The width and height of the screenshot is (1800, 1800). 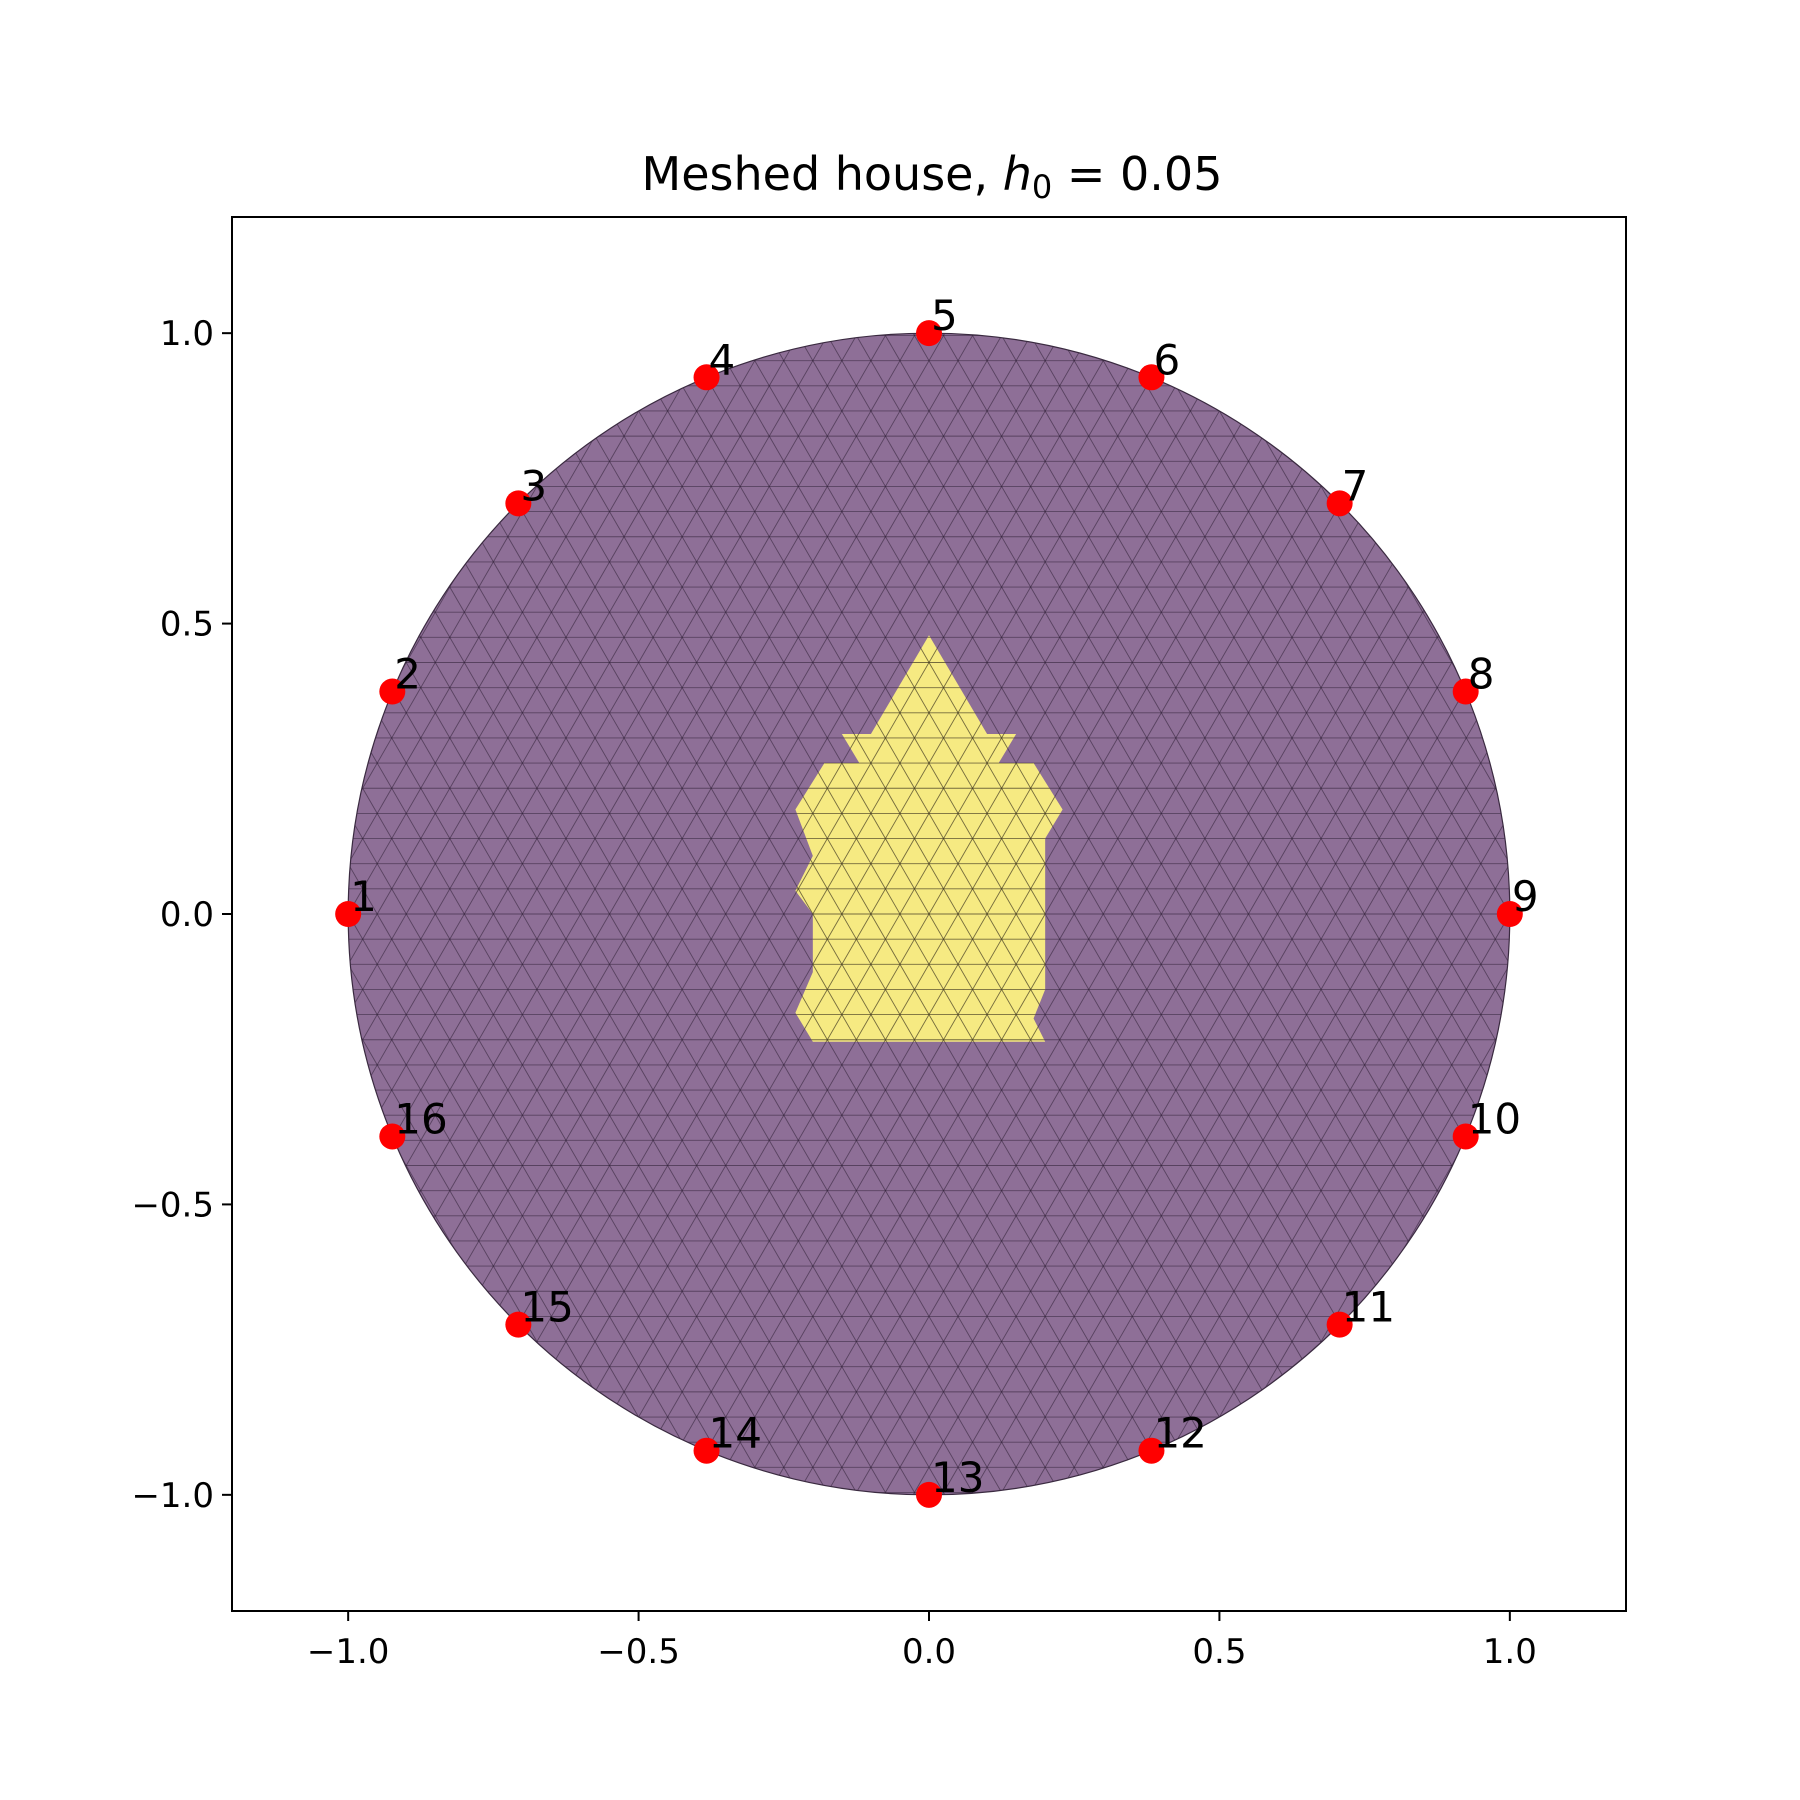 I want to click on chart-title-var: h, so click(x=1017, y=174).